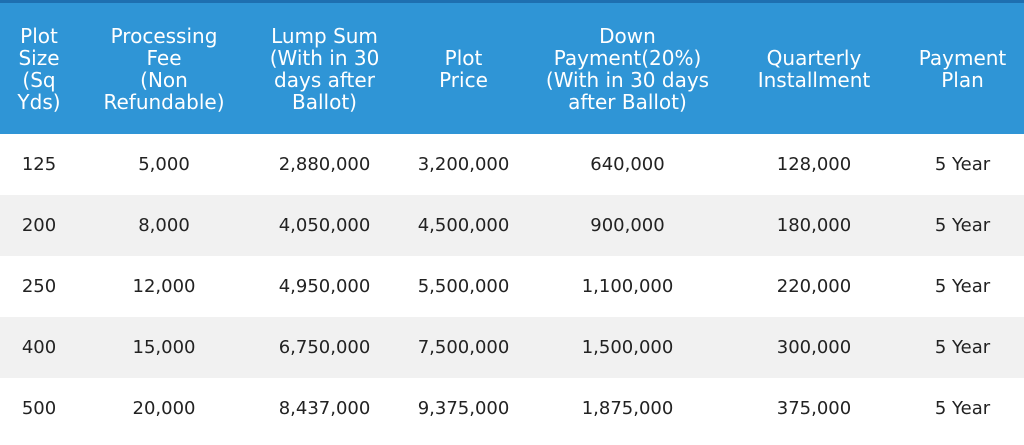 Image resolution: width=1024 pixels, height=445 pixels. Describe the element at coordinates (814, 68) in the screenshot. I see `header-quarterly-installment: Quarterly Installment` at that location.